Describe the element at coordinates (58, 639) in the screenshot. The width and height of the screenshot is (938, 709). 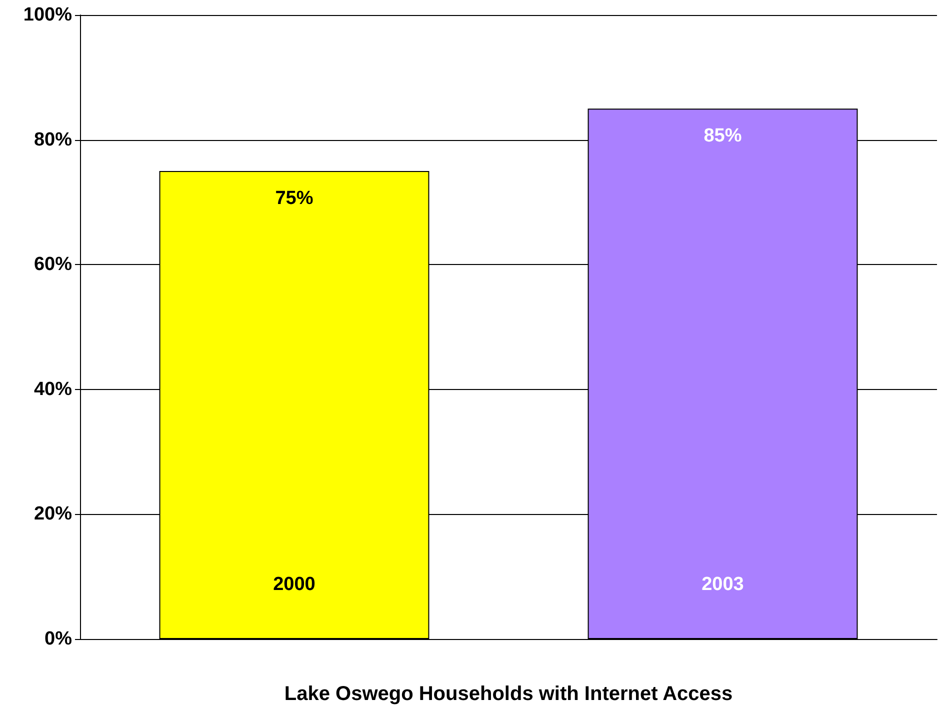
I see `y-tick-label: 0%` at that location.